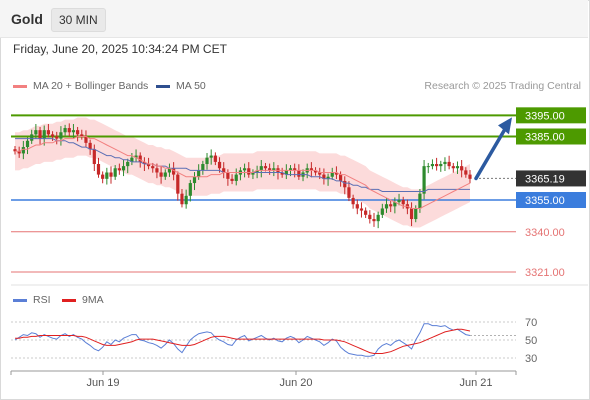  What do you see at coordinates (120, 49) in the screenshot?
I see `timestamp: Friday, June 20, 2025 10:34:24 PM CET` at bounding box center [120, 49].